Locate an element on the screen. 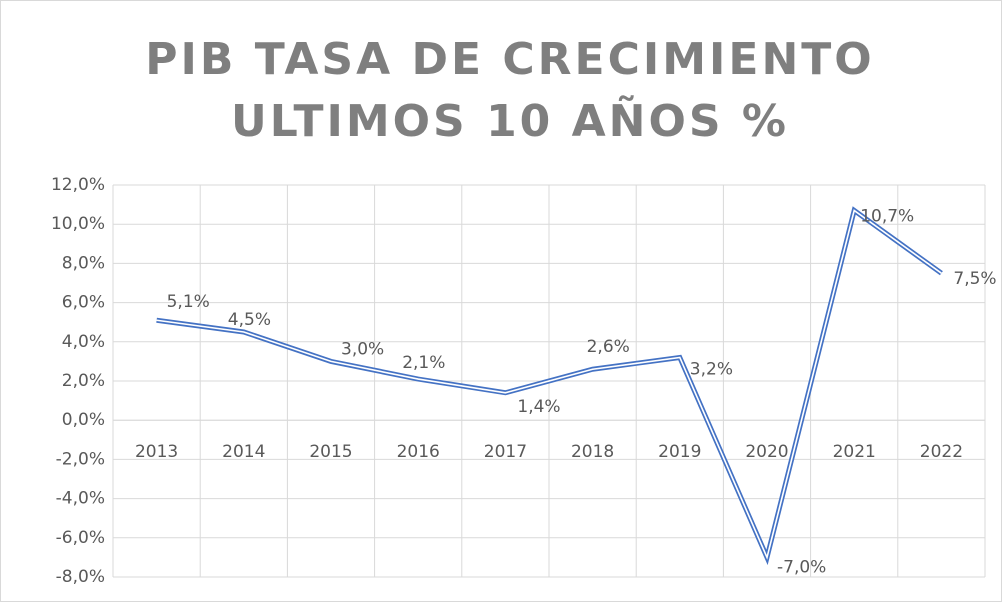 The width and height of the screenshot is (1002, 602). y-tick-label: 8,0% is located at coordinates (83, 263).